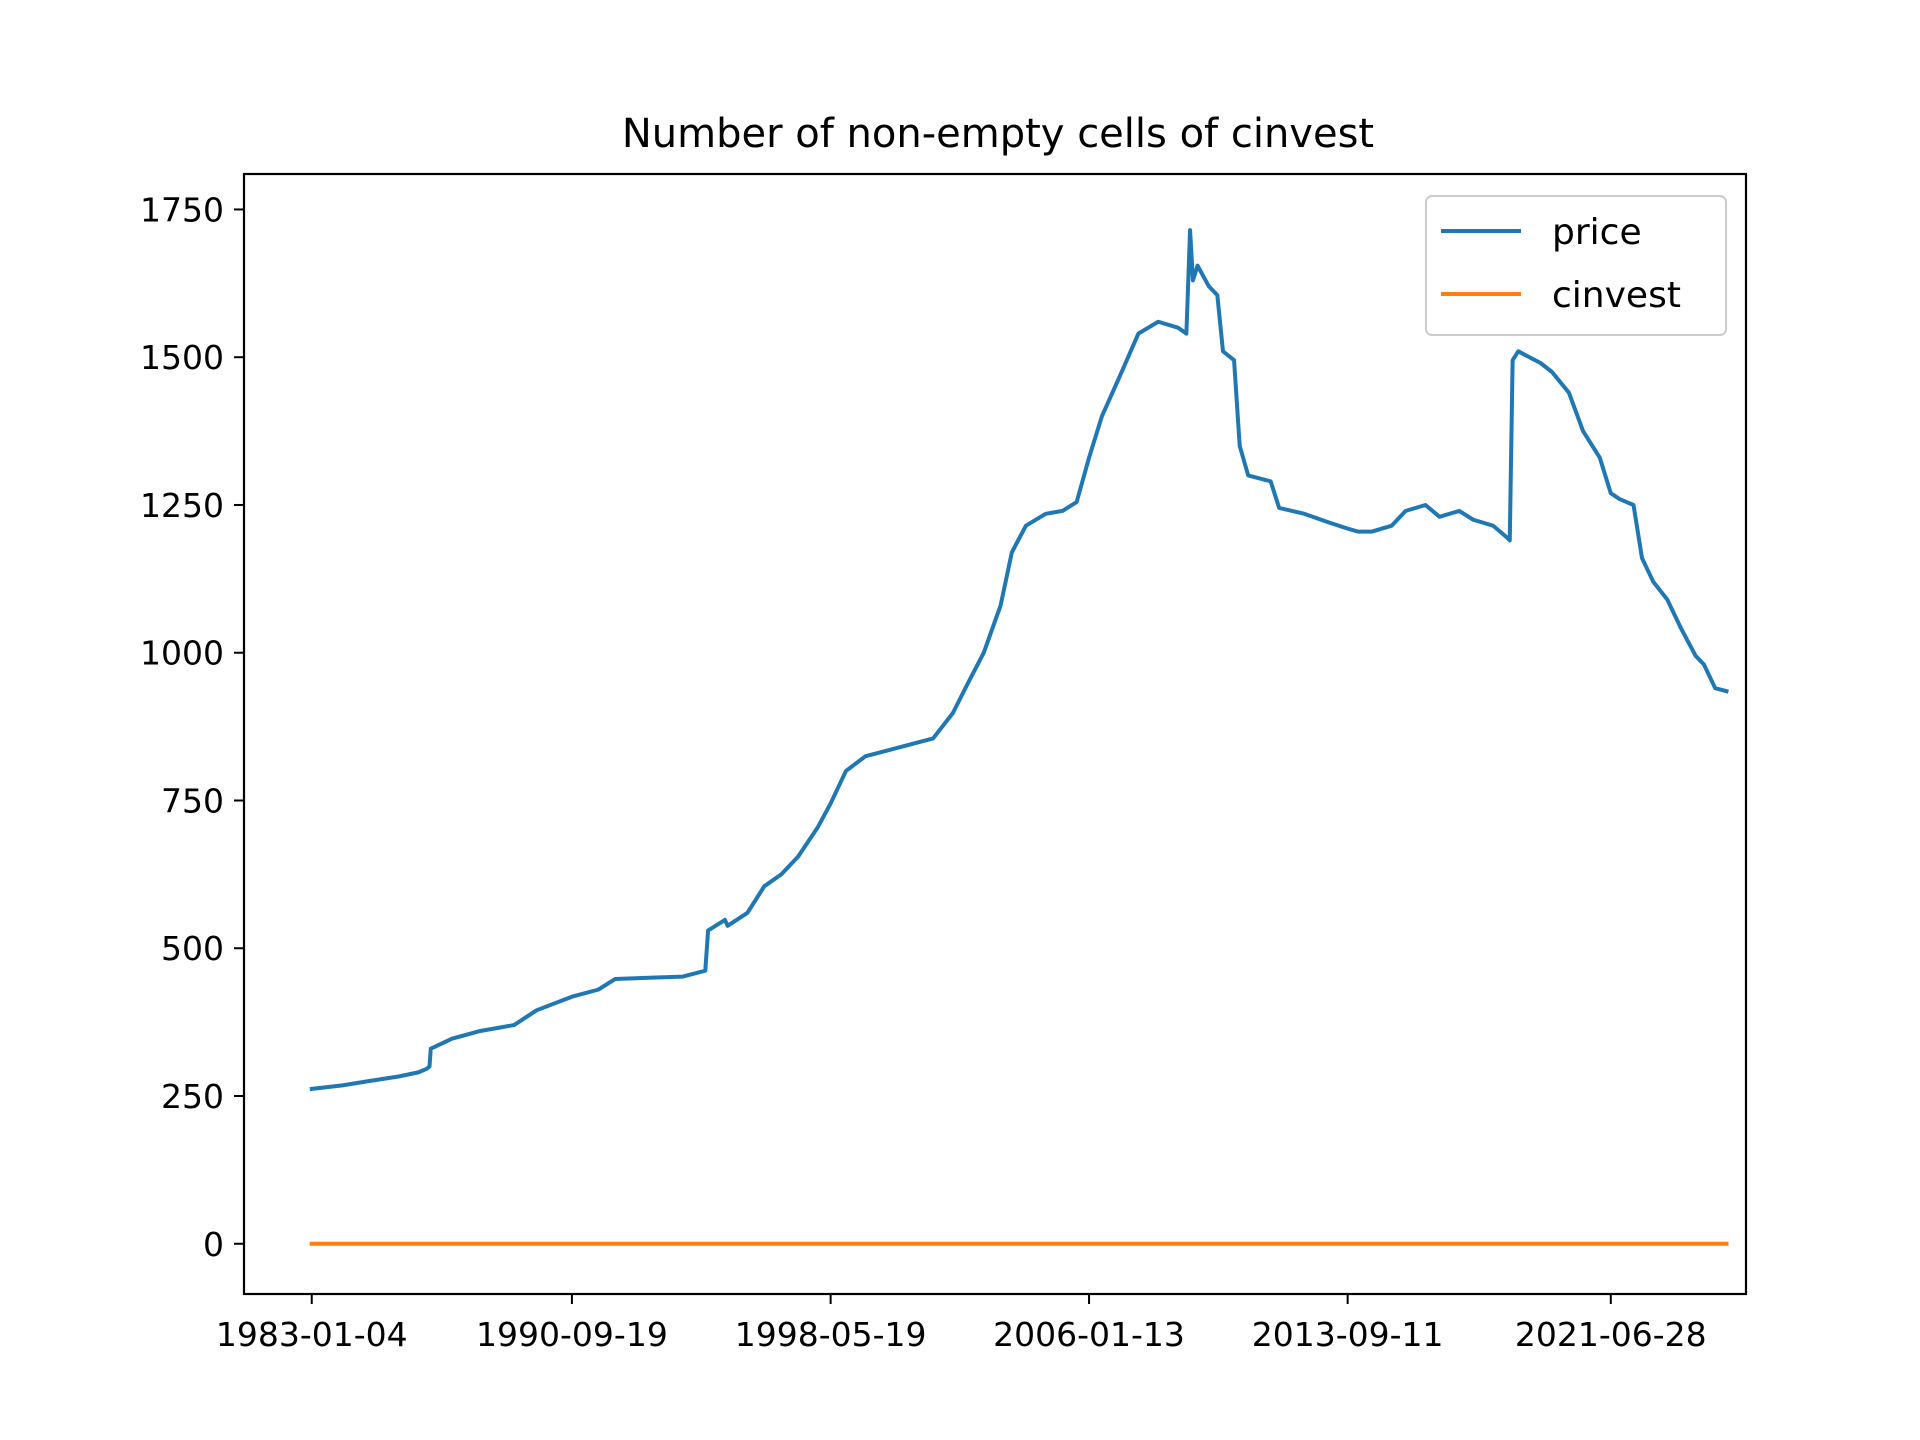 This screenshot has height=1440, width=1920. I want to click on x-tick-label: 1983-01-04, so click(312, 1334).